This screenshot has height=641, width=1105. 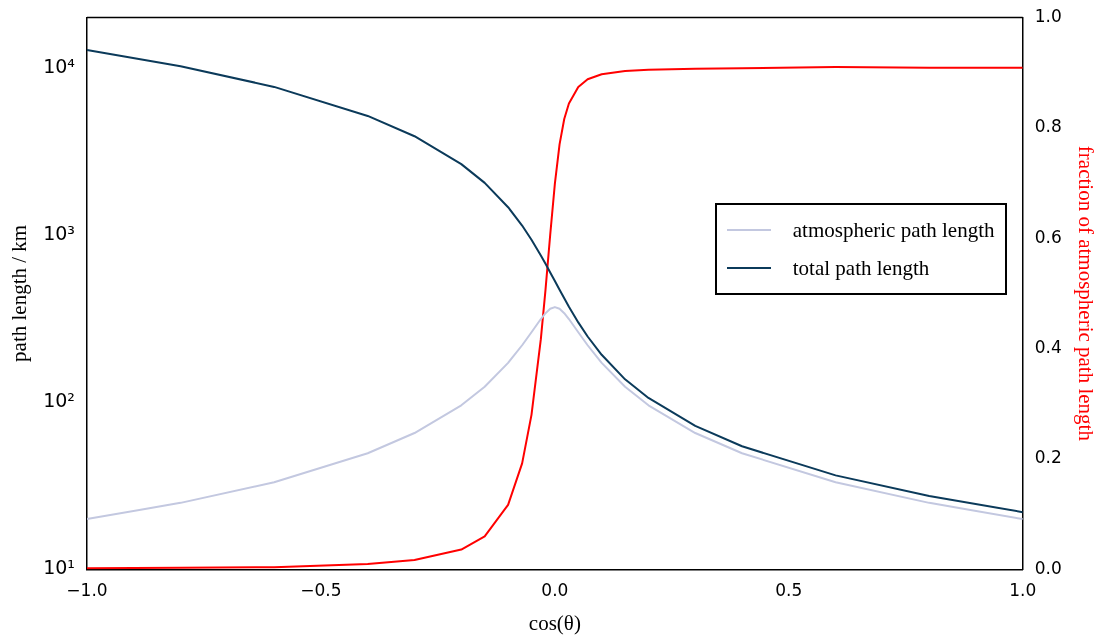 I want to click on x-axis-title: cos(θ), so click(x=554, y=622).